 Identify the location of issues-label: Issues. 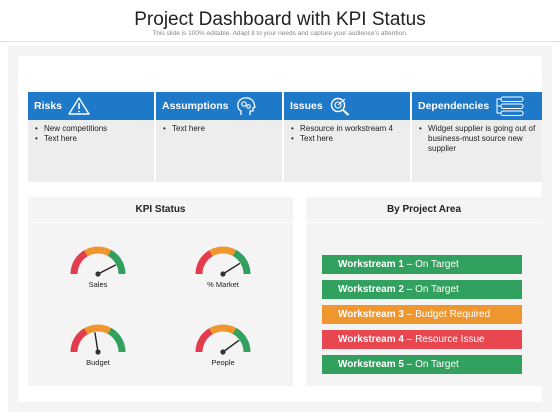
(306, 106).